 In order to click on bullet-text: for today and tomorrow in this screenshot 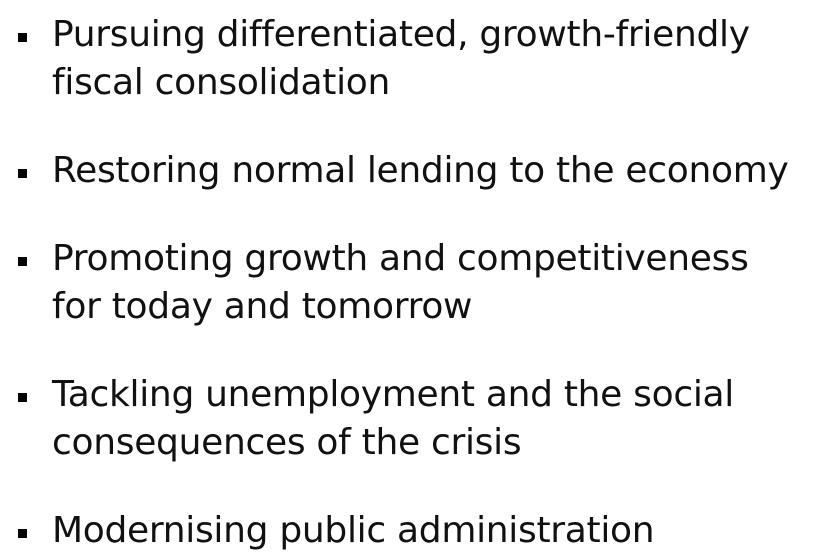, I will do `click(262, 306)`.